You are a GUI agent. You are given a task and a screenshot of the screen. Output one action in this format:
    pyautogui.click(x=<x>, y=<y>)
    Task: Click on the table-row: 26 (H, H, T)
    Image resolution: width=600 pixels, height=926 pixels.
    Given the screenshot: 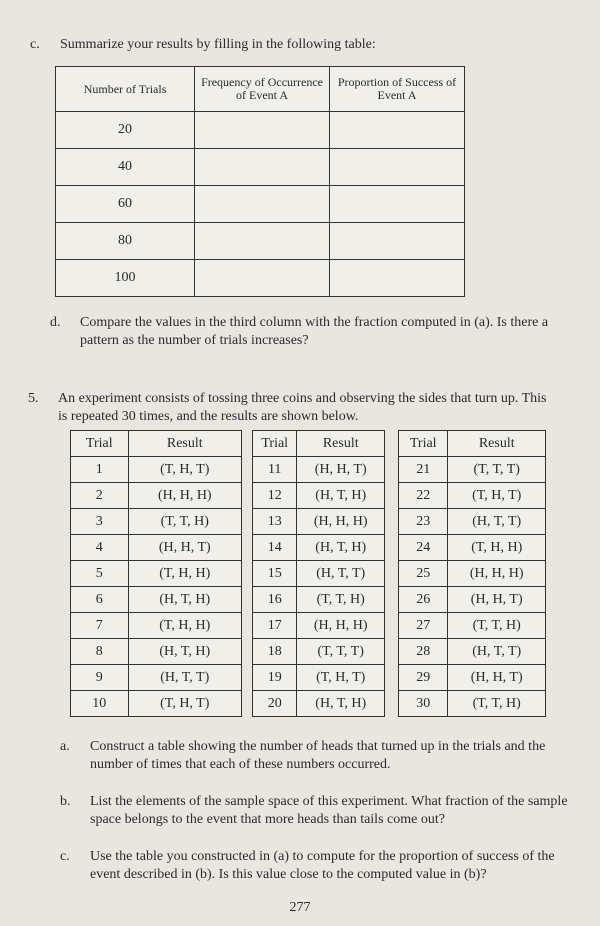 What is the action you would take?
    pyautogui.click(x=471, y=599)
    